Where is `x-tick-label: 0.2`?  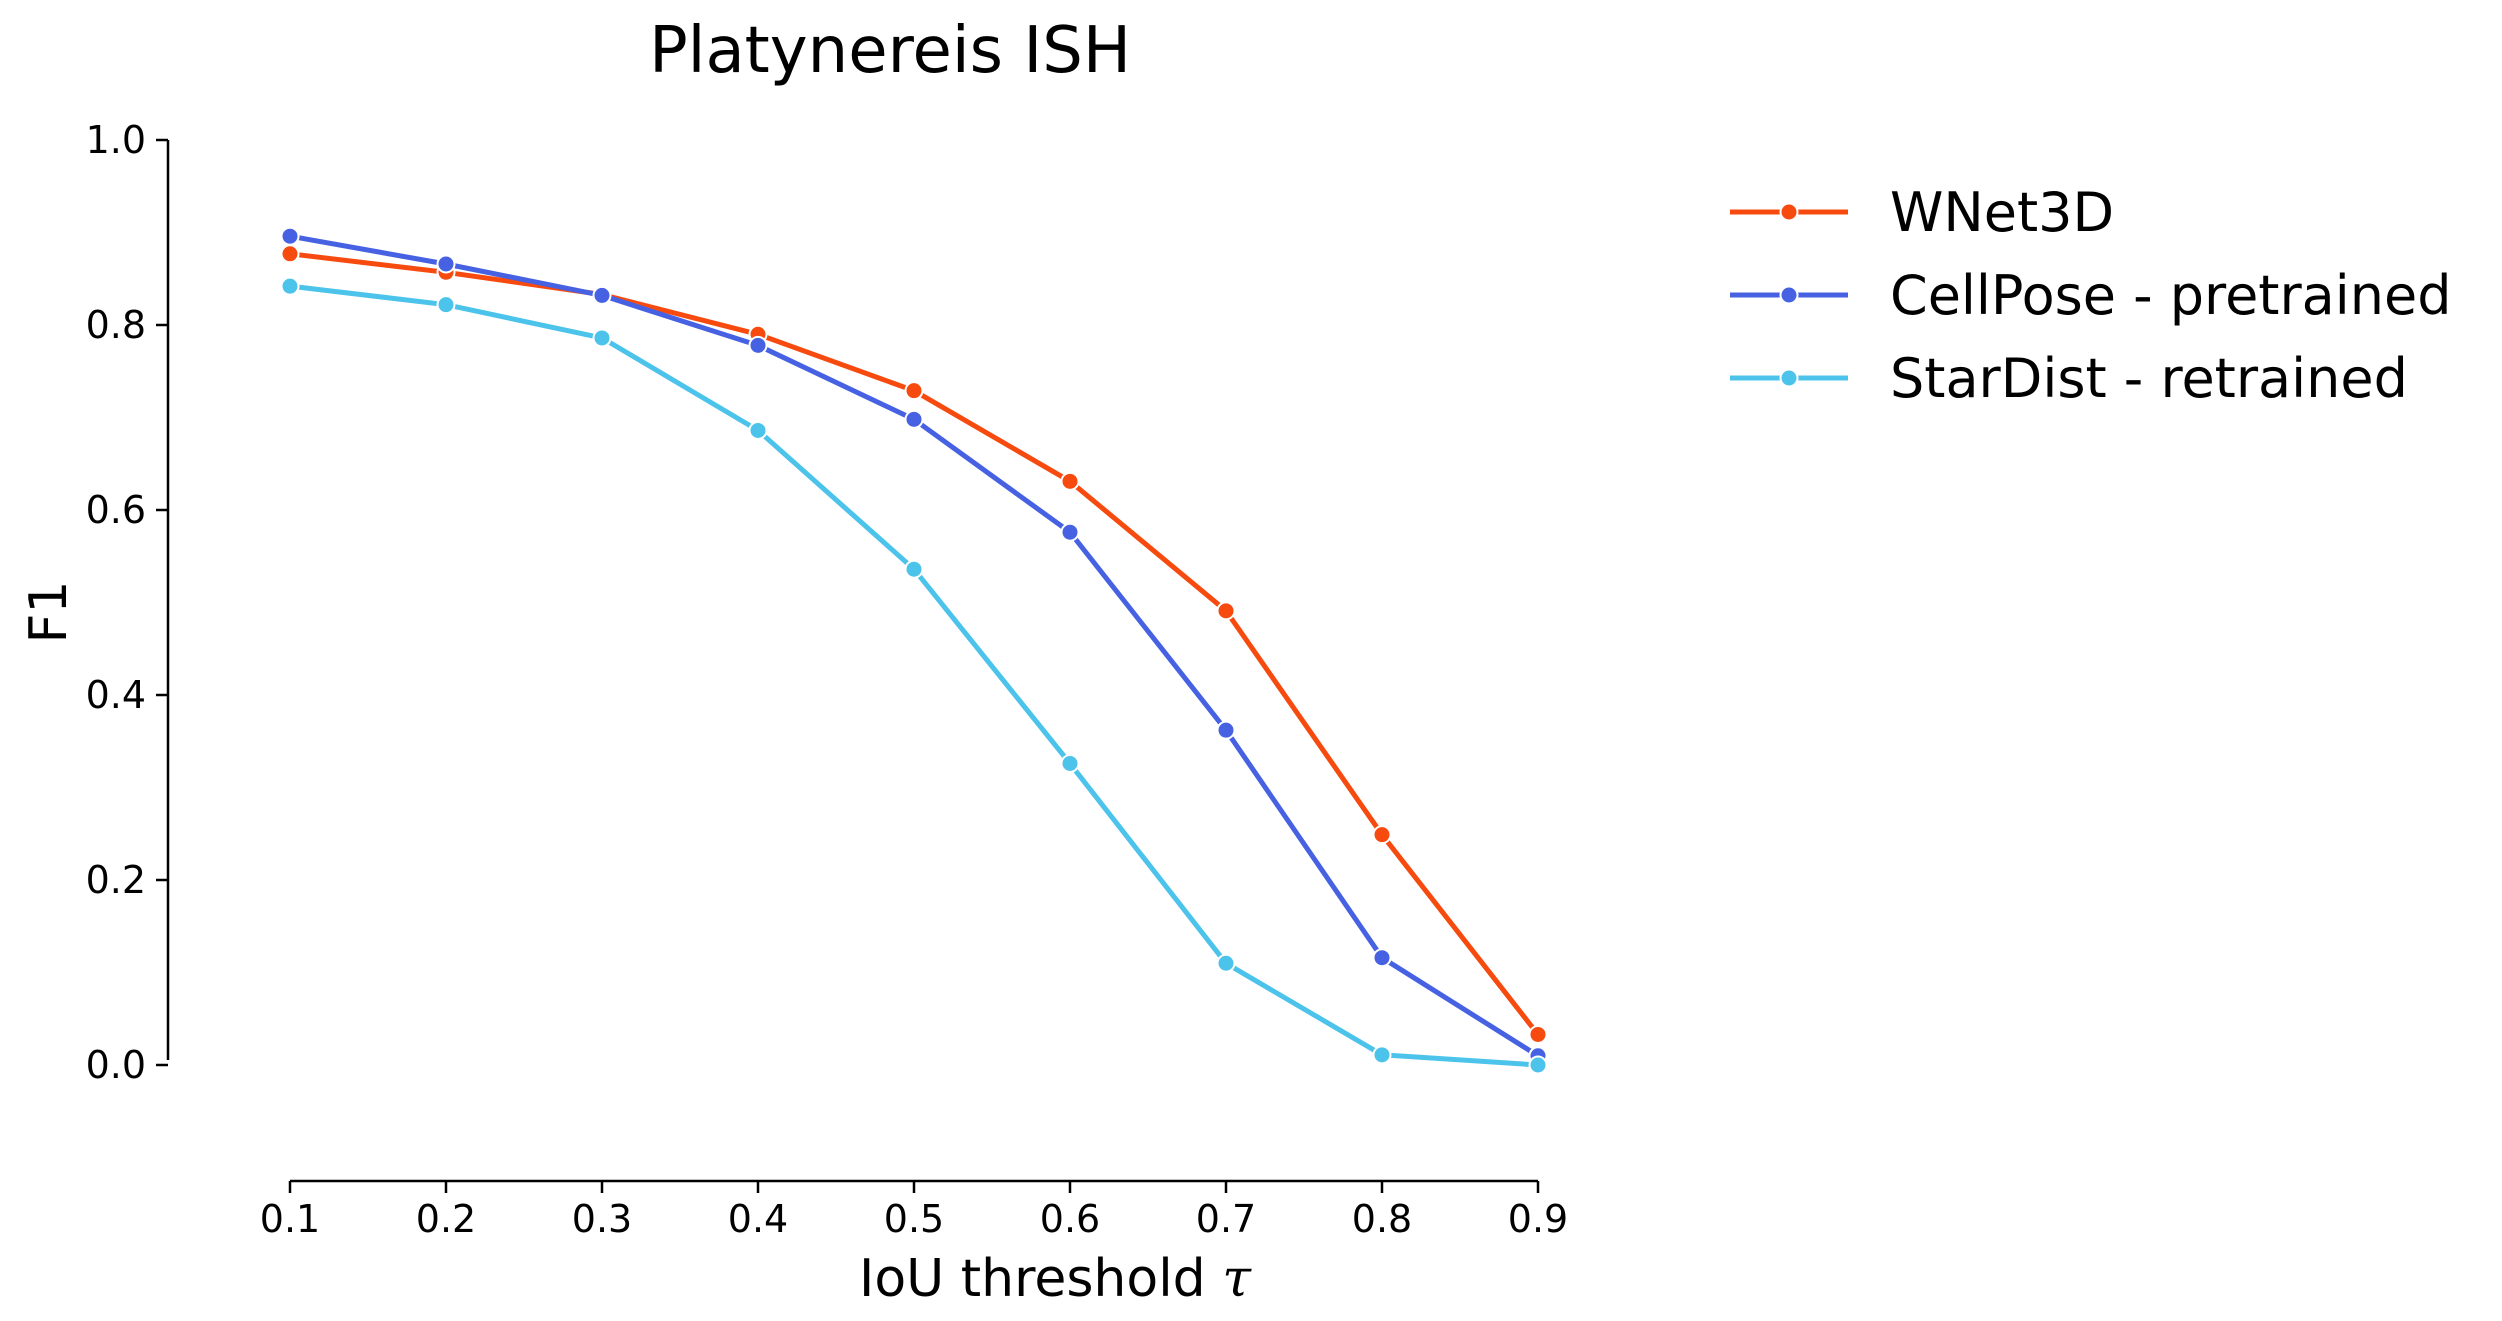 x-tick-label: 0.2 is located at coordinates (446, 1219).